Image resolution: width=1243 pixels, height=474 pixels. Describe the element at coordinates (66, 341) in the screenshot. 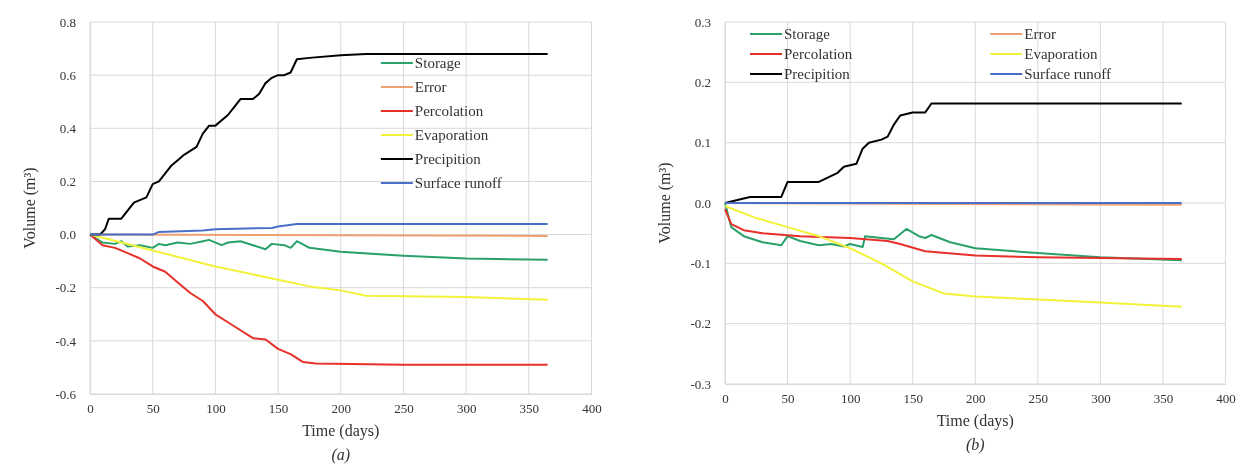

I see `y-tick-label: -0.4` at that location.